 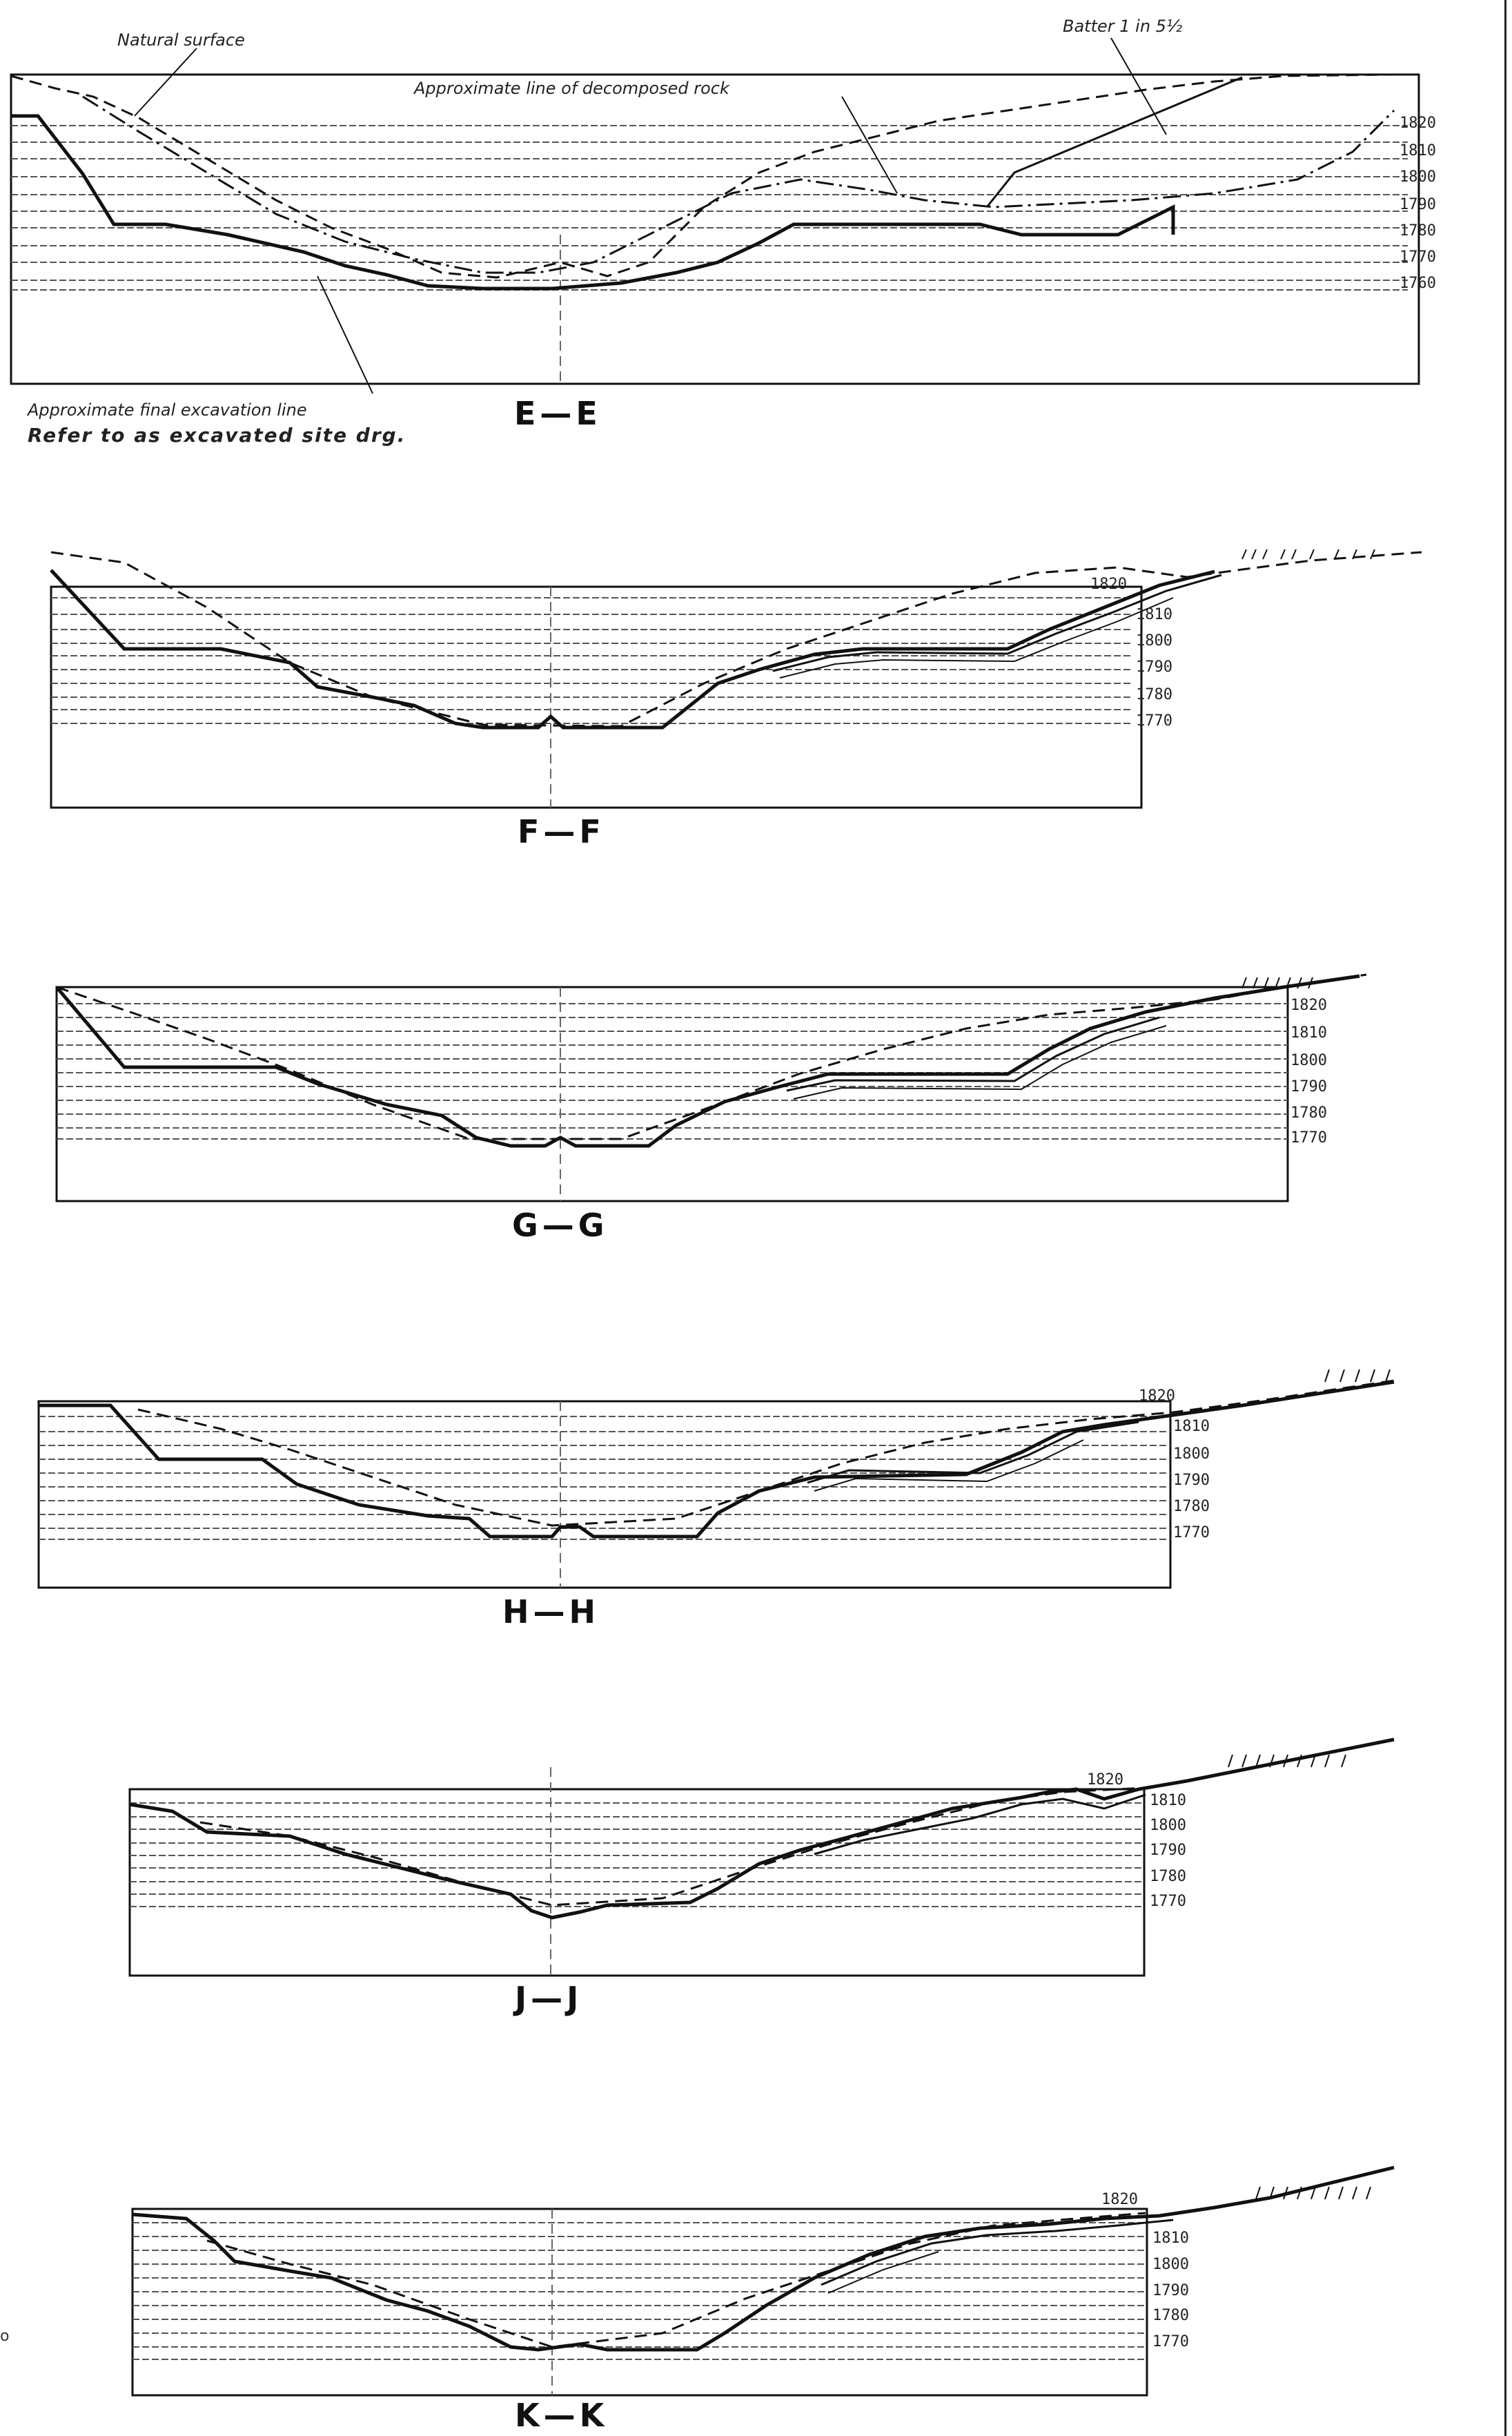 I want to click on section-j-j, so click(x=761, y=1857).